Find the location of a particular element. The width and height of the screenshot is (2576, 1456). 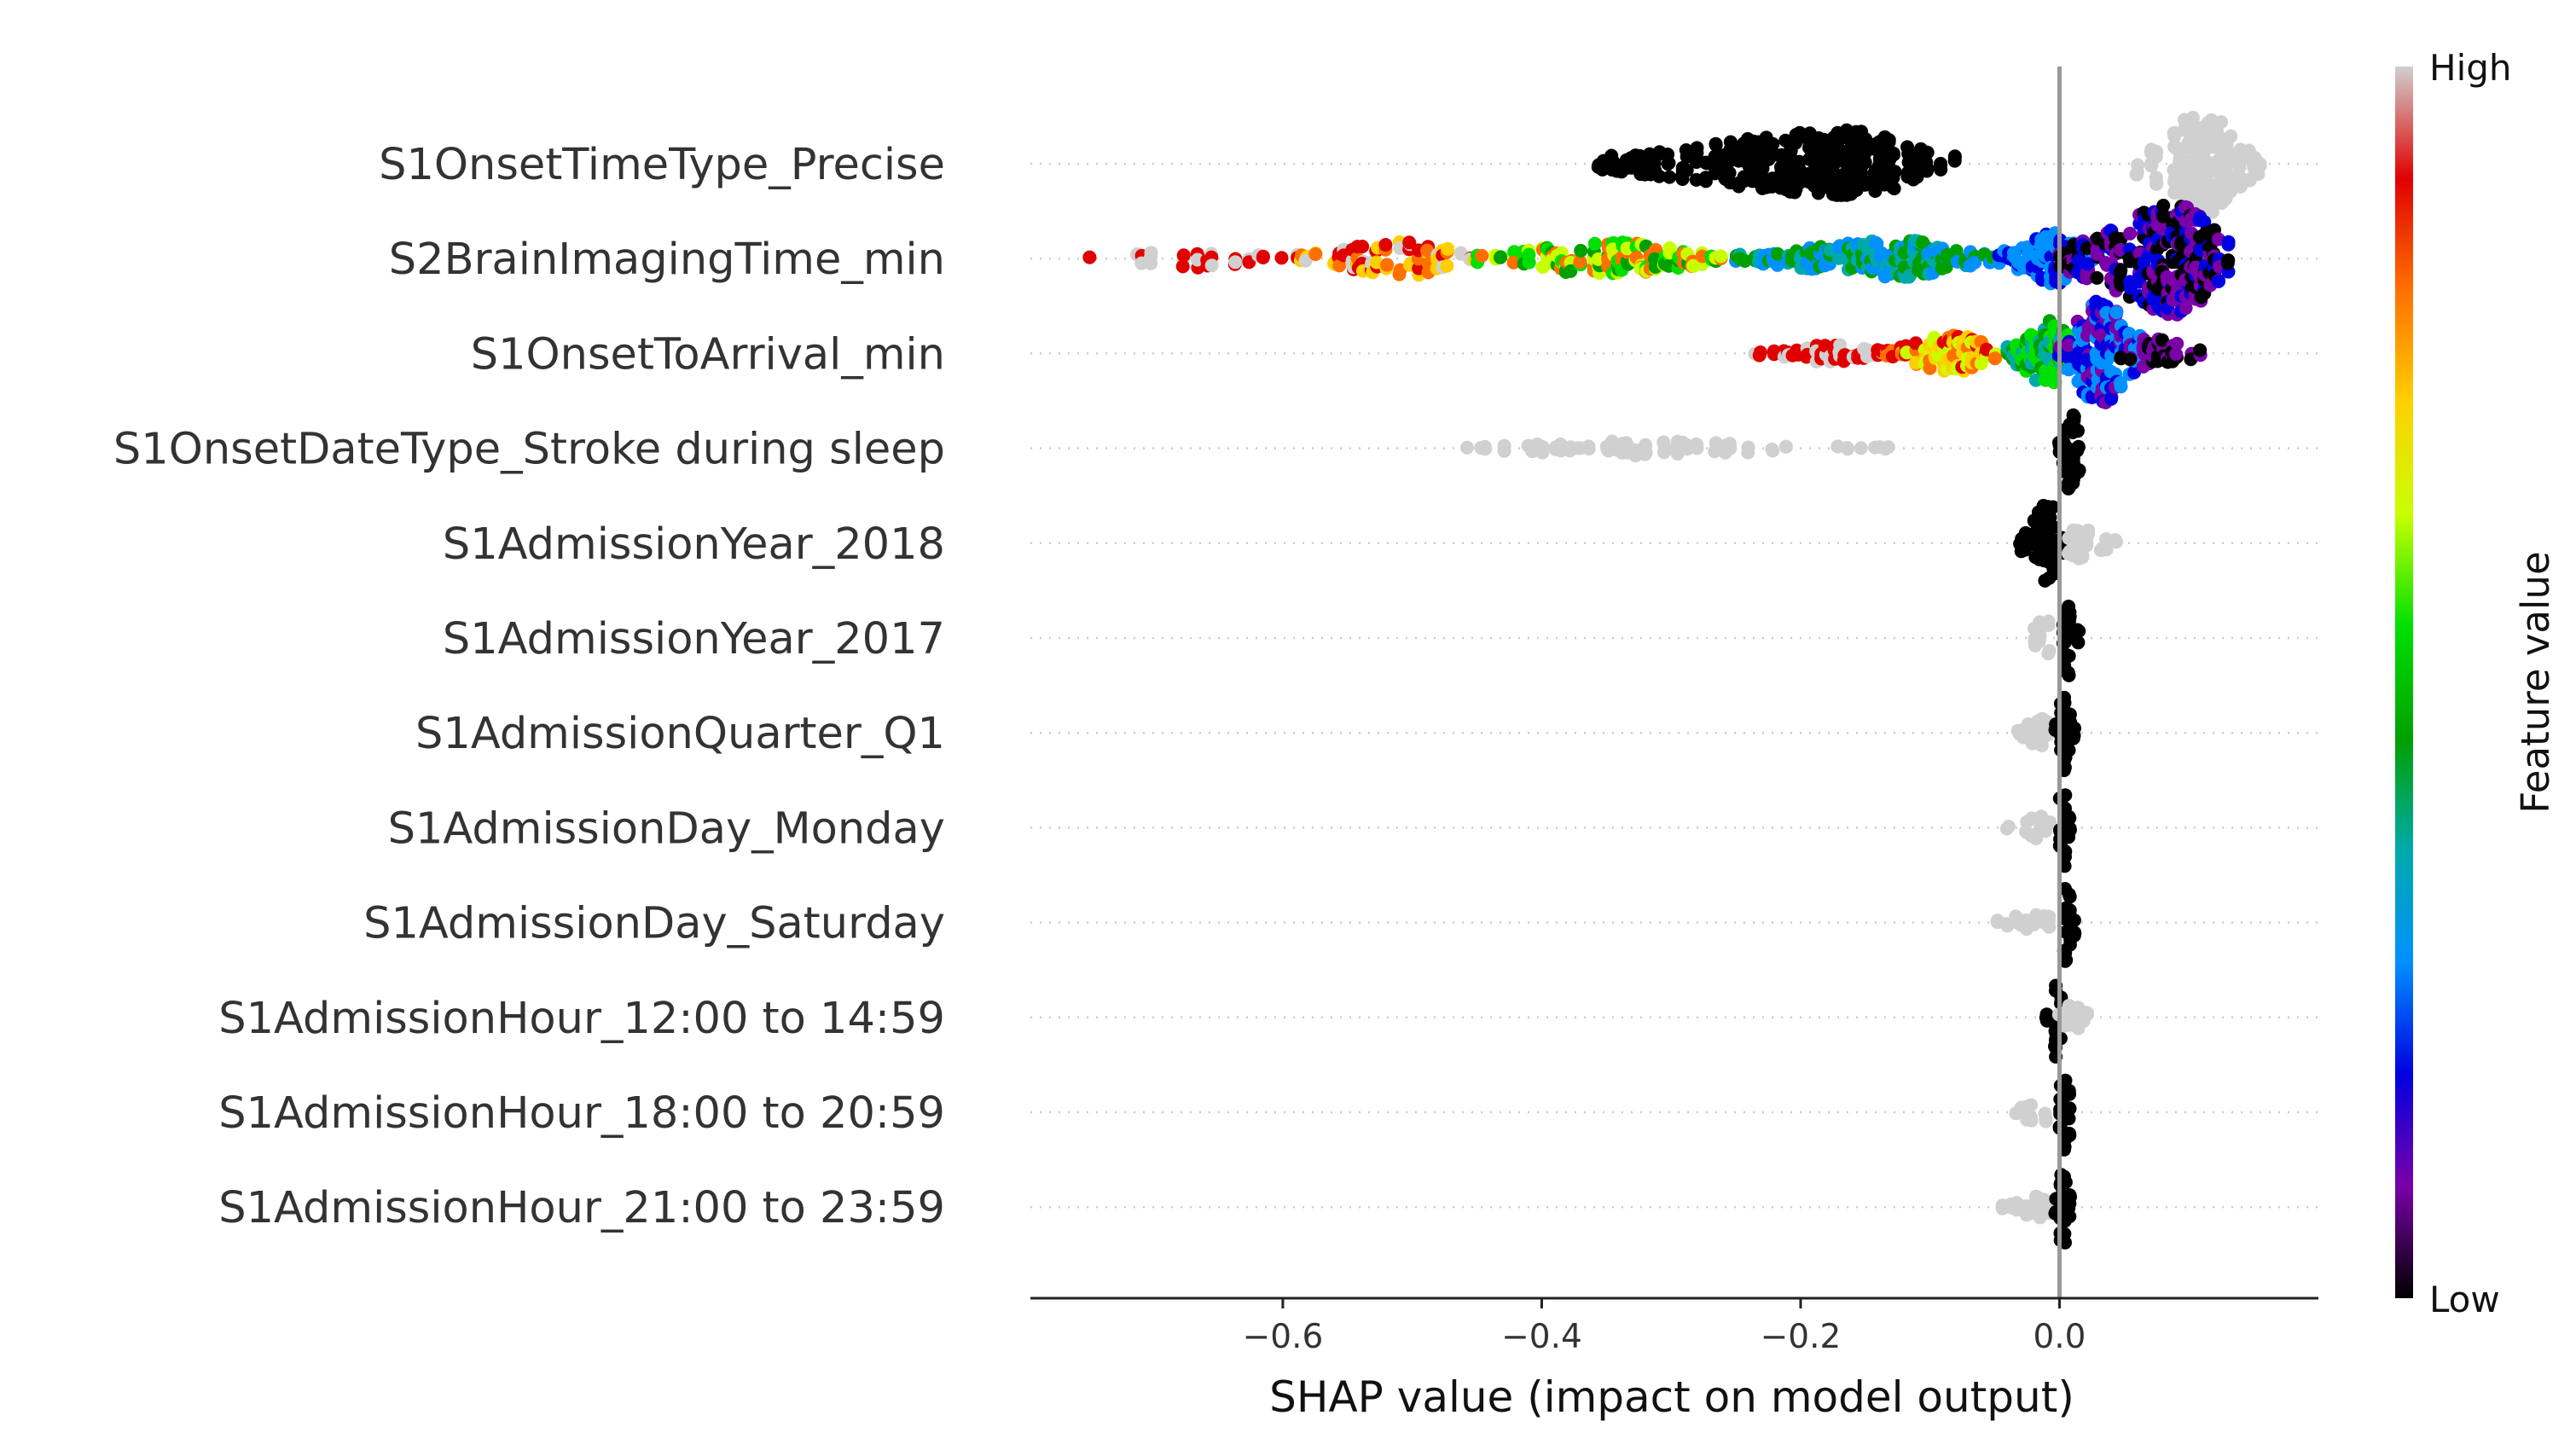

colorbar-gradient is located at coordinates (2404, 682).